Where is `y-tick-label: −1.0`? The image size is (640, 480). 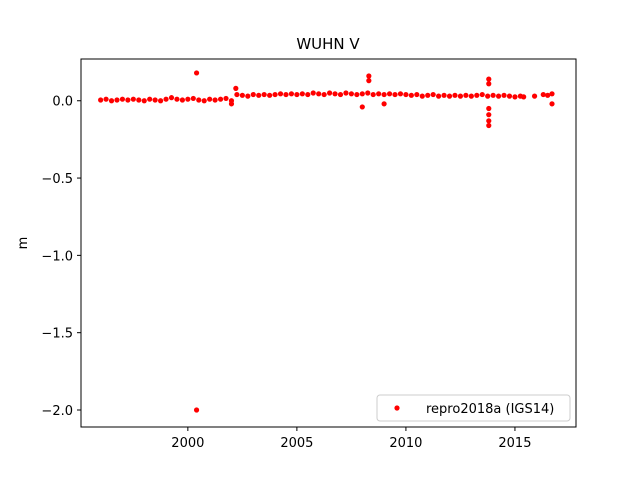 y-tick-label: −1.0 is located at coordinates (57, 256).